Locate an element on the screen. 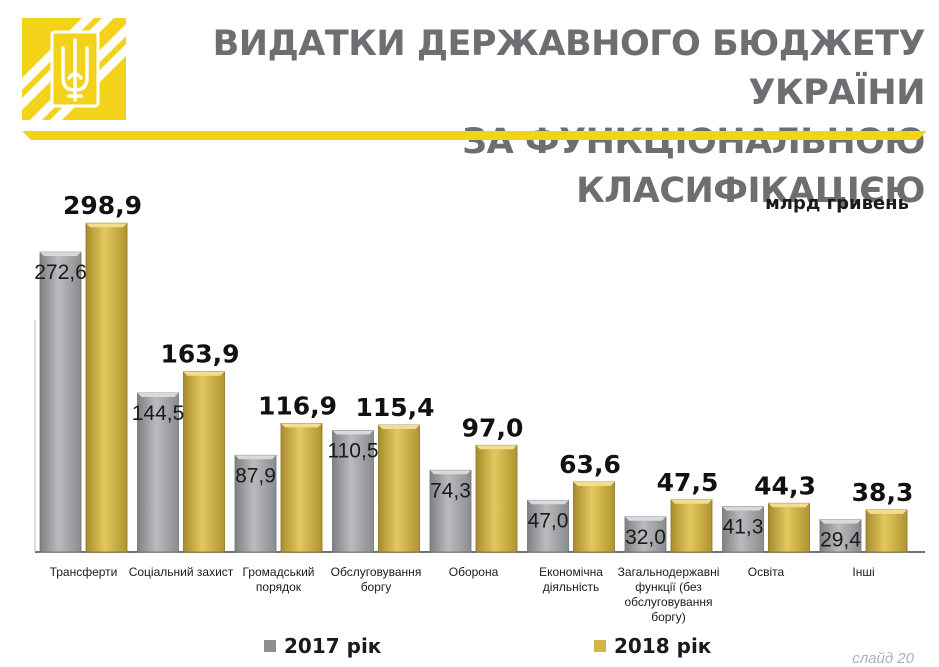  data-label-2018: 298,9 is located at coordinates (102, 205).